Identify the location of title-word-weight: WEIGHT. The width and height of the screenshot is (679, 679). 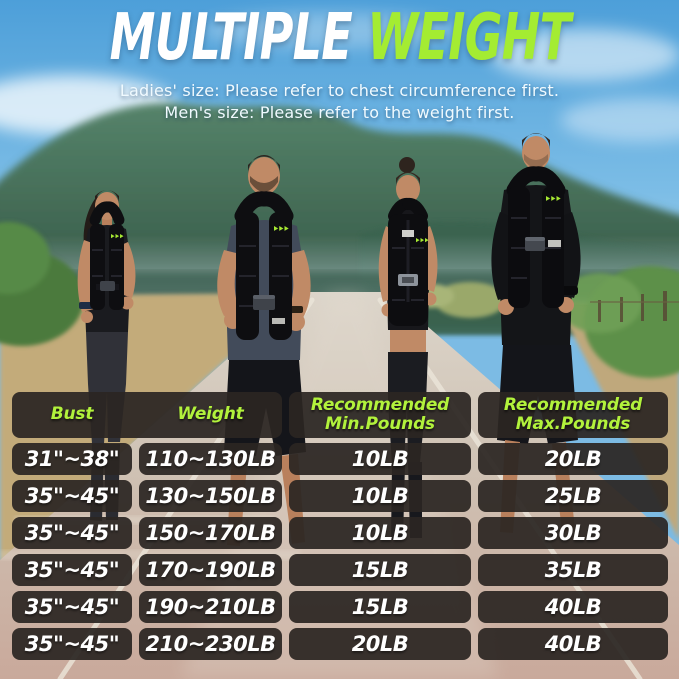
(468, 38).